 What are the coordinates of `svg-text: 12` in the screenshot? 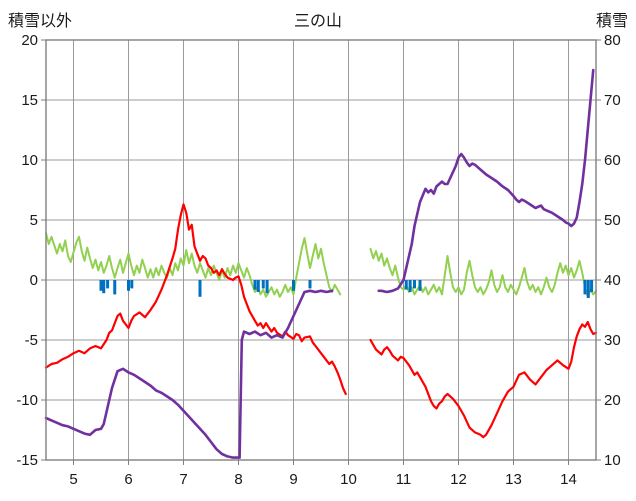 It's located at (458, 479).